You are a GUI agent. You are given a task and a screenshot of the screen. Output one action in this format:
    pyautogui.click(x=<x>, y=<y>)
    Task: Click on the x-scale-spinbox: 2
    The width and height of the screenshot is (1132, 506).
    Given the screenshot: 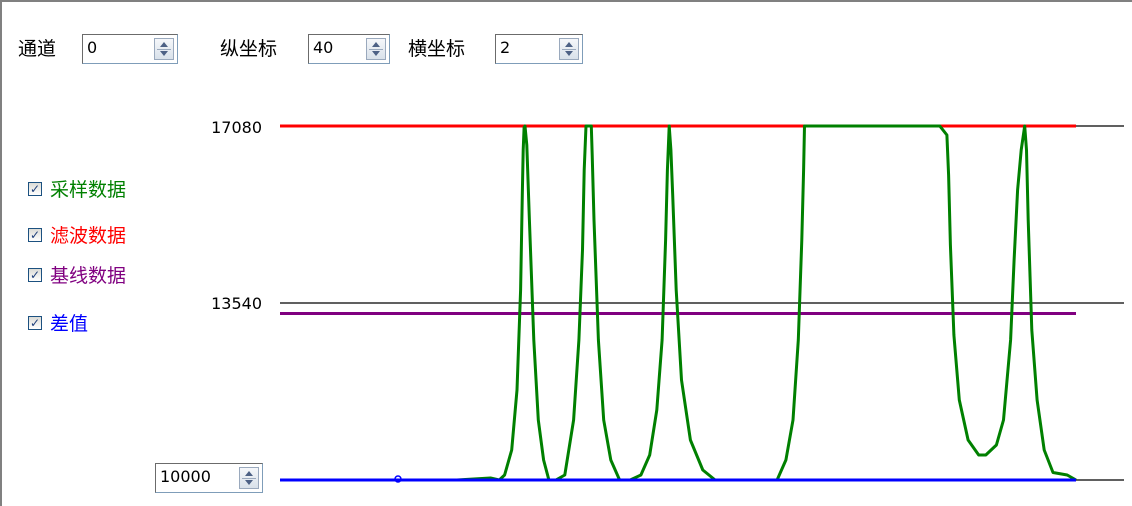 What is the action you would take?
    pyautogui.click(x=539, y=49)
    